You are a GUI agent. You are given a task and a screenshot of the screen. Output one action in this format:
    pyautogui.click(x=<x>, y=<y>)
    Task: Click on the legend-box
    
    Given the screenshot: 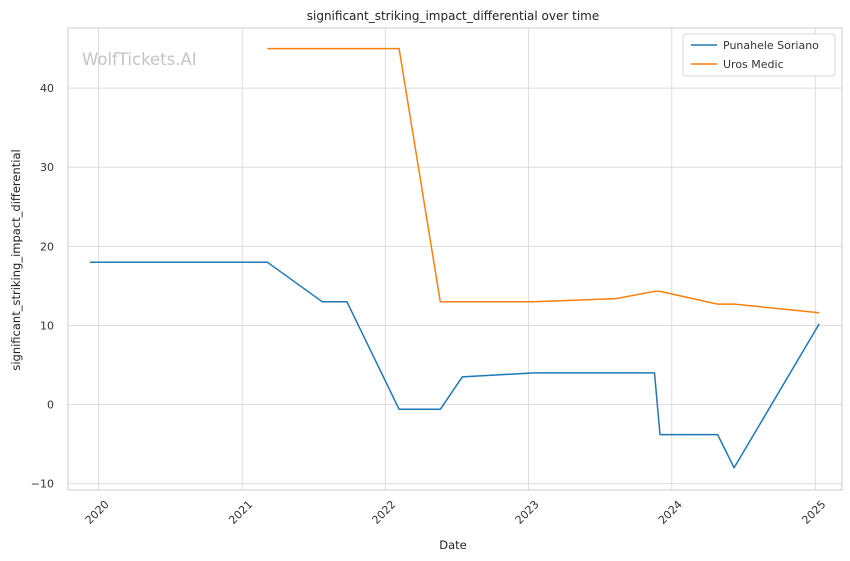 What is the action you would take?
    pyautogui.click(x=759, y=55)
    